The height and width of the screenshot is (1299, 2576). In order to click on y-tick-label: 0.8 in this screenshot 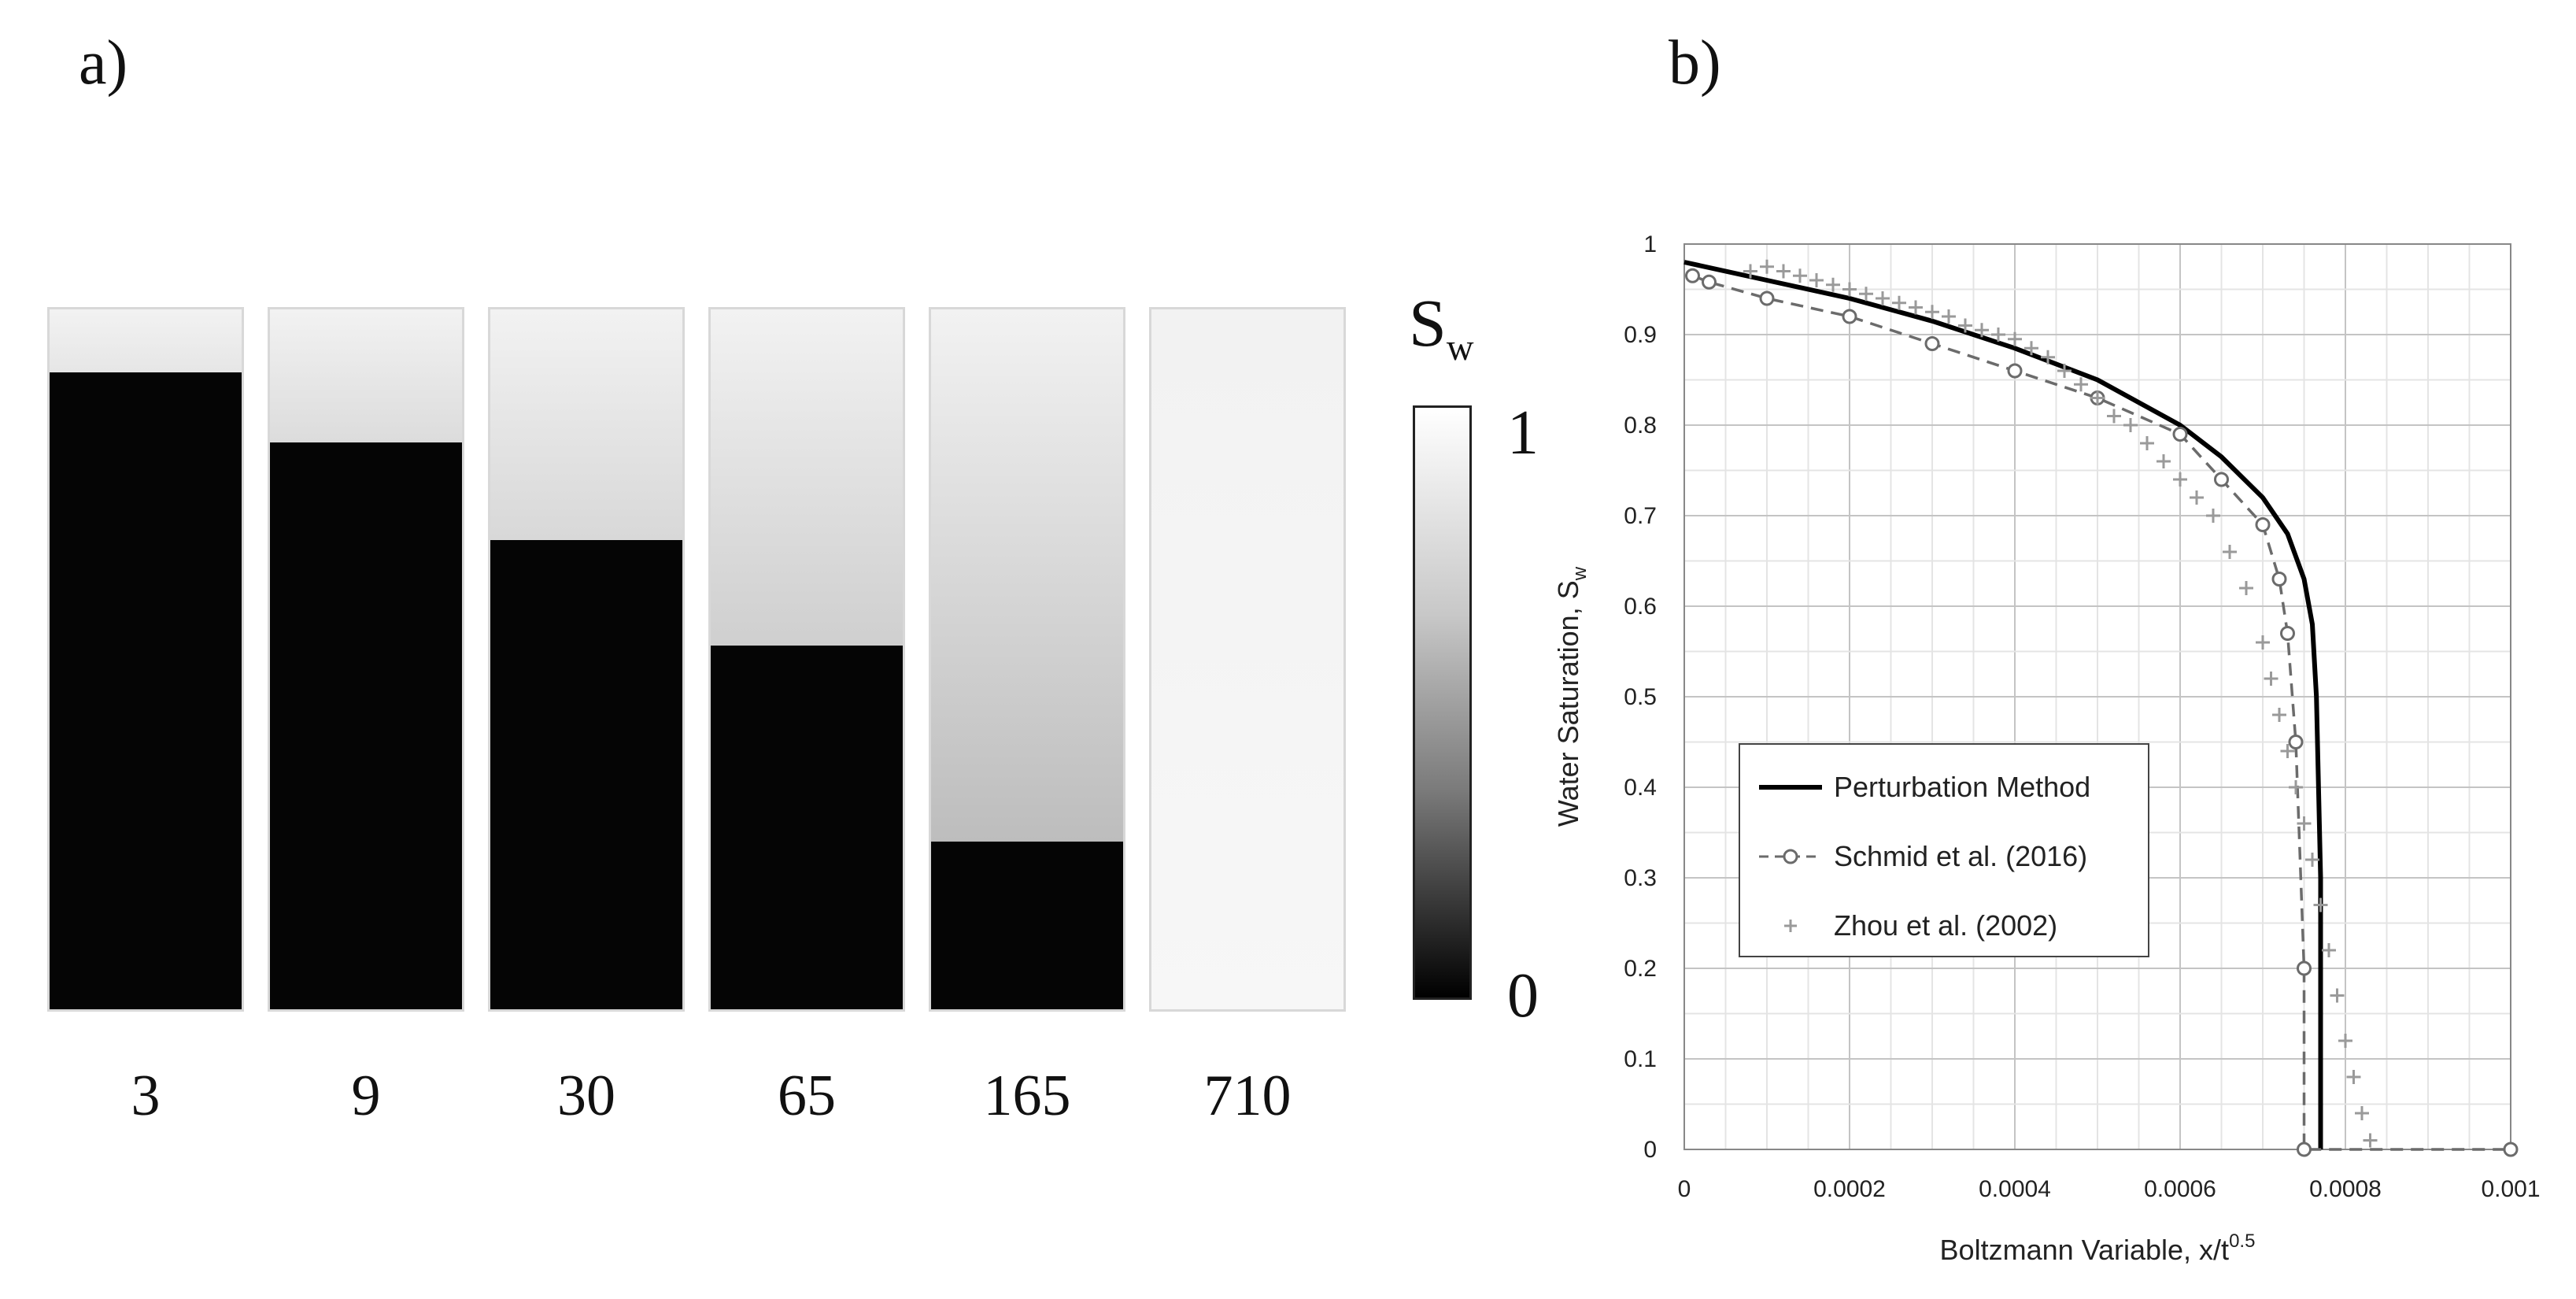, I will do `click(1640, 426)`.